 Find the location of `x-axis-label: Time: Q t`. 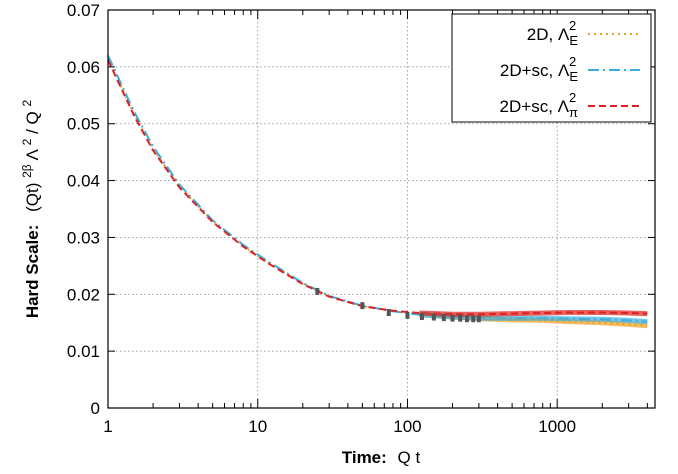

x-axis-label: Time: Q t is located at coordinates (381, 457).